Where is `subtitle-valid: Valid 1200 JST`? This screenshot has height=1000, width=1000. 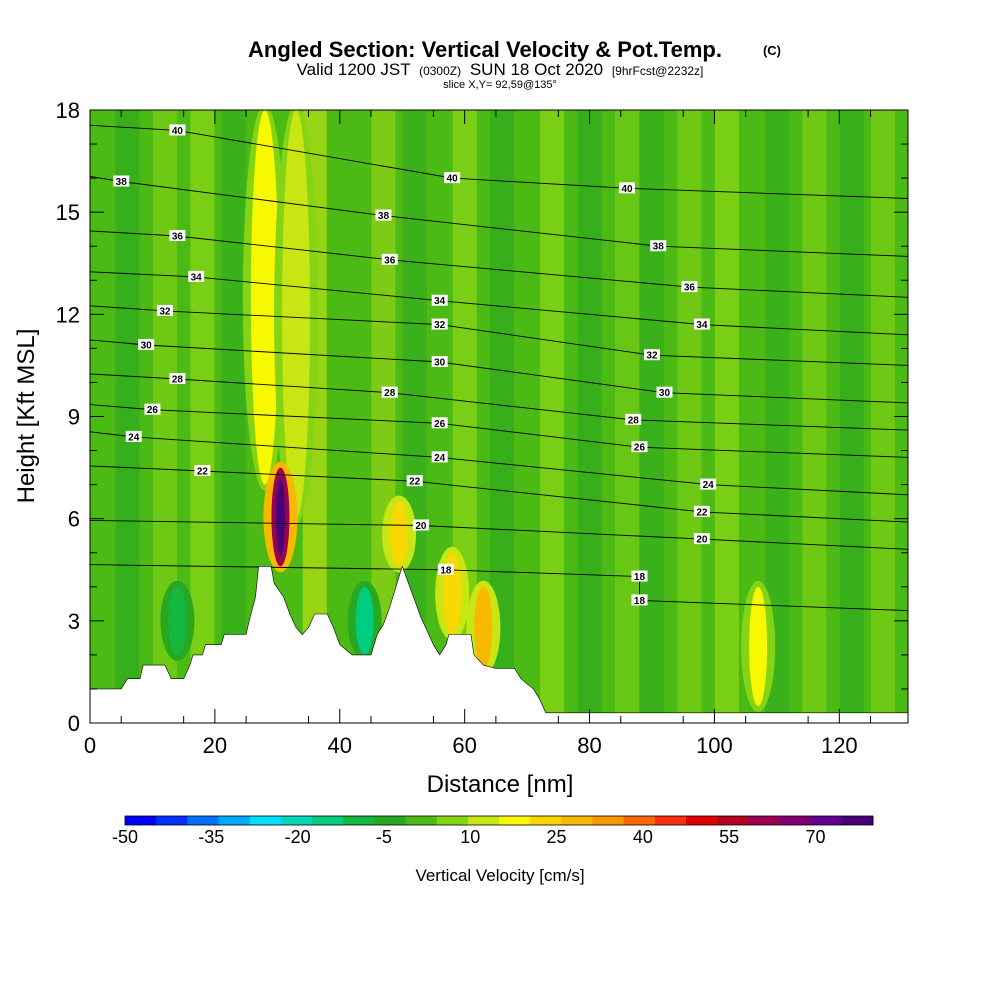 subtitle-valid: Valid 1200 JST is located at coordinates (354, 69).